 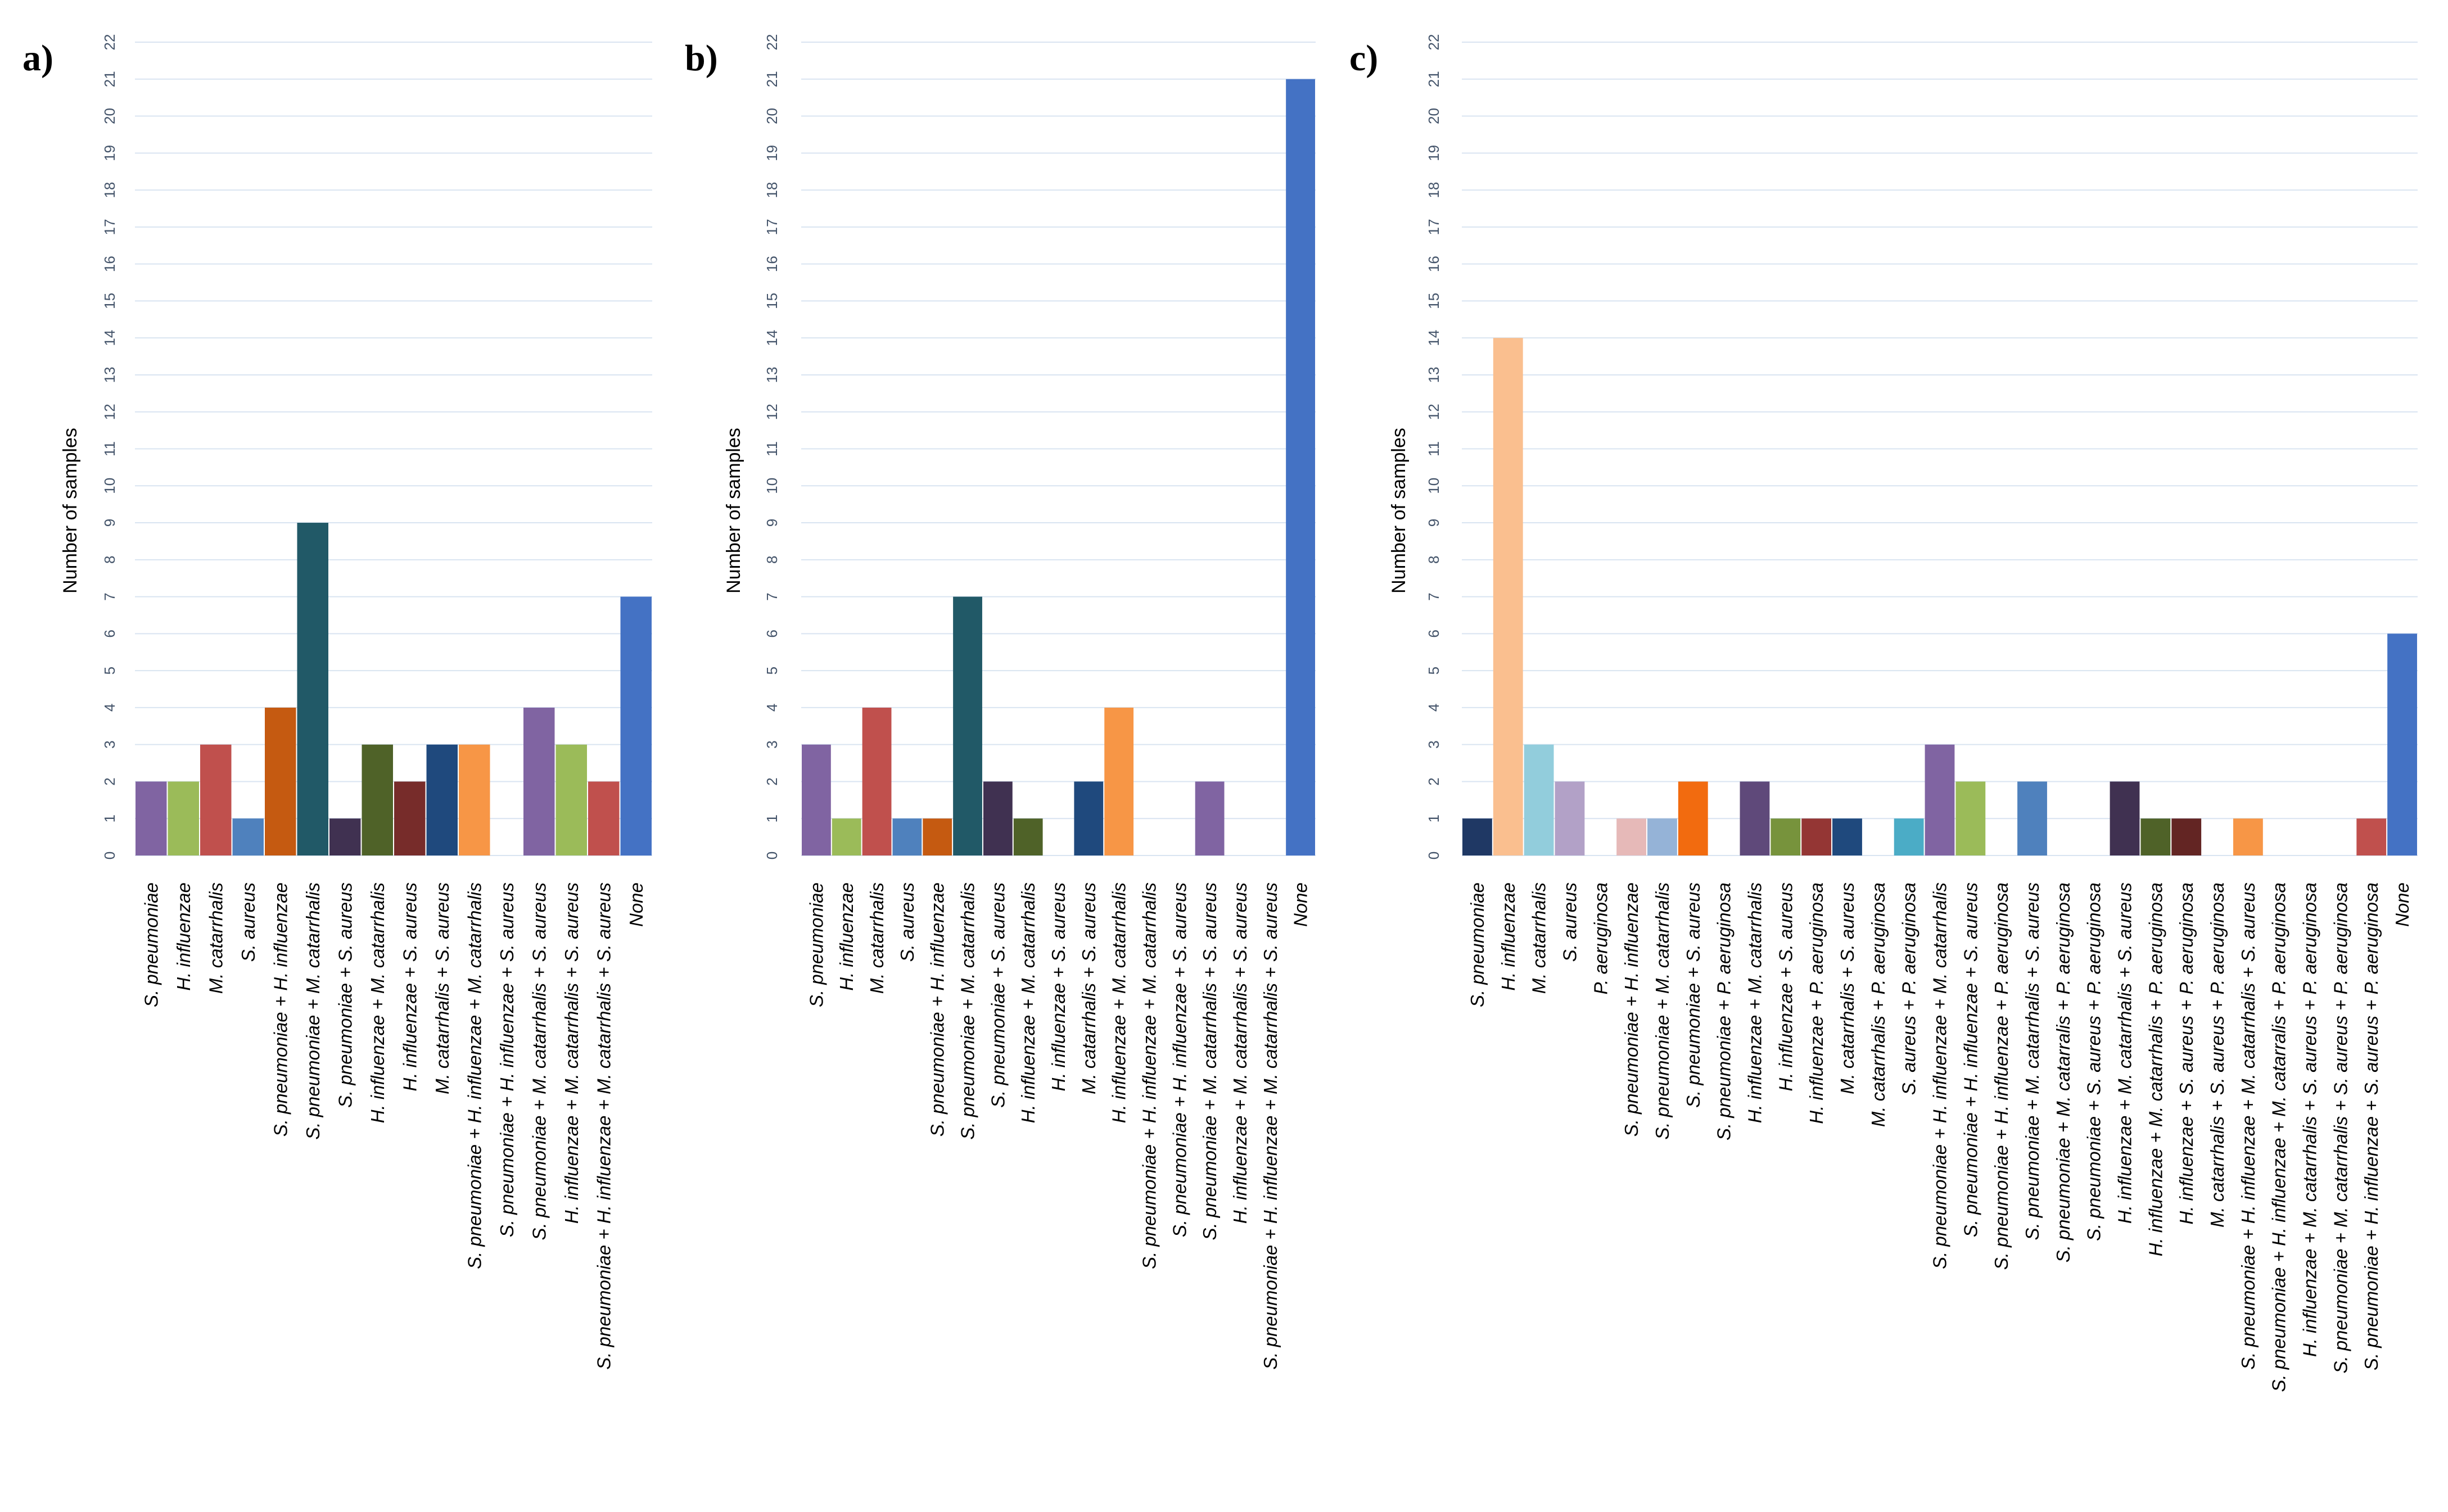 I want to click on y-tick-label: 8, so click(x=772, y=560).